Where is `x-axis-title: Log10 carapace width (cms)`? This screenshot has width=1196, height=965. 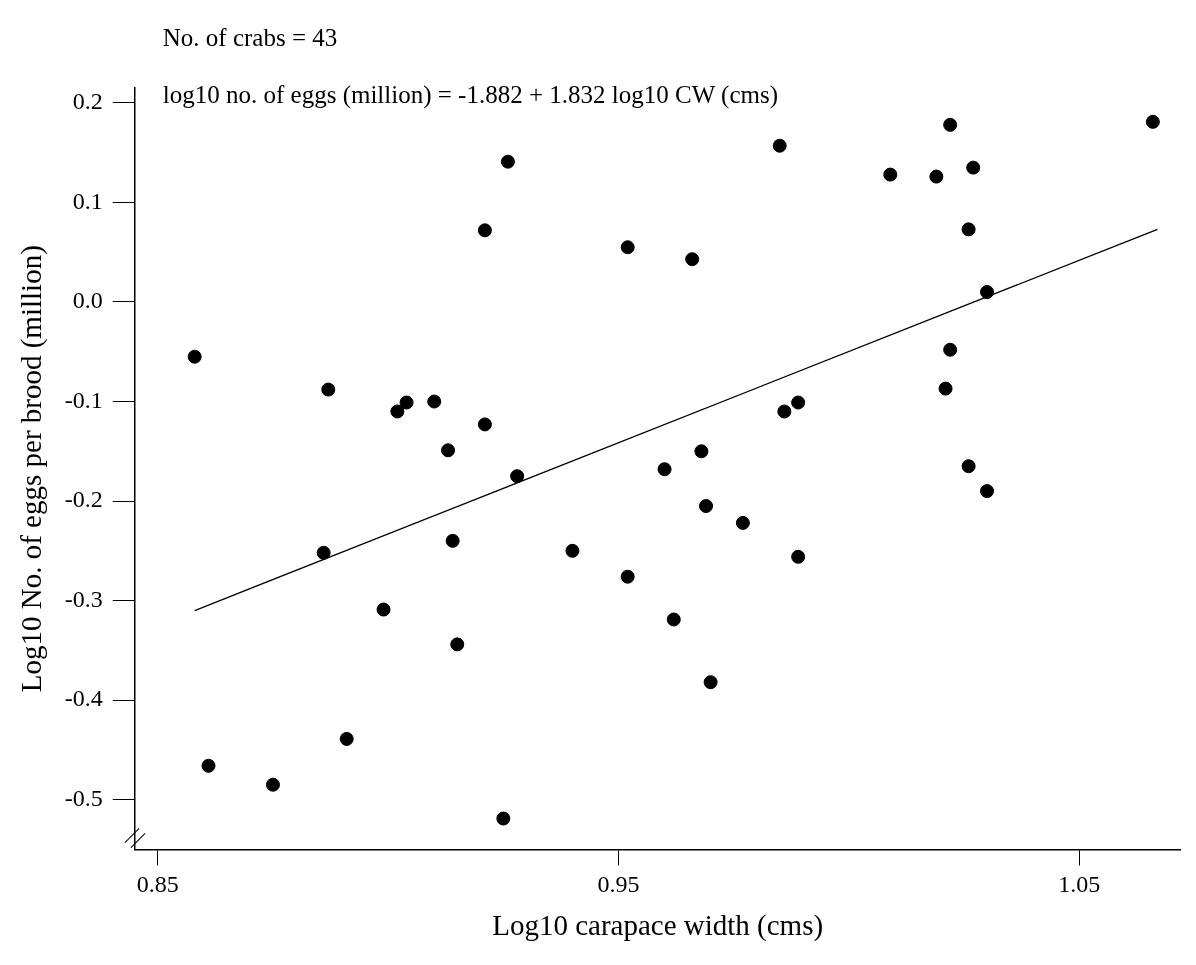 x-axis-title: Log10 carapace width (cms) is located at coordinates (658, 926).